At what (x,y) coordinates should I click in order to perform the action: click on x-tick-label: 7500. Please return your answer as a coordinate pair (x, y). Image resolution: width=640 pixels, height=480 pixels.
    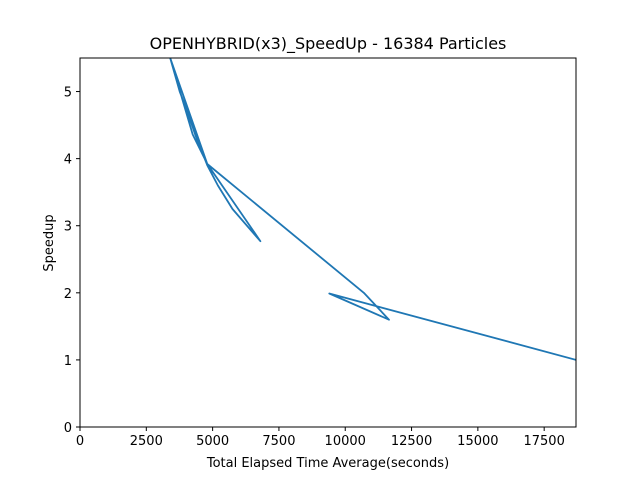
    Looking at the image, I should click on (278, 441).